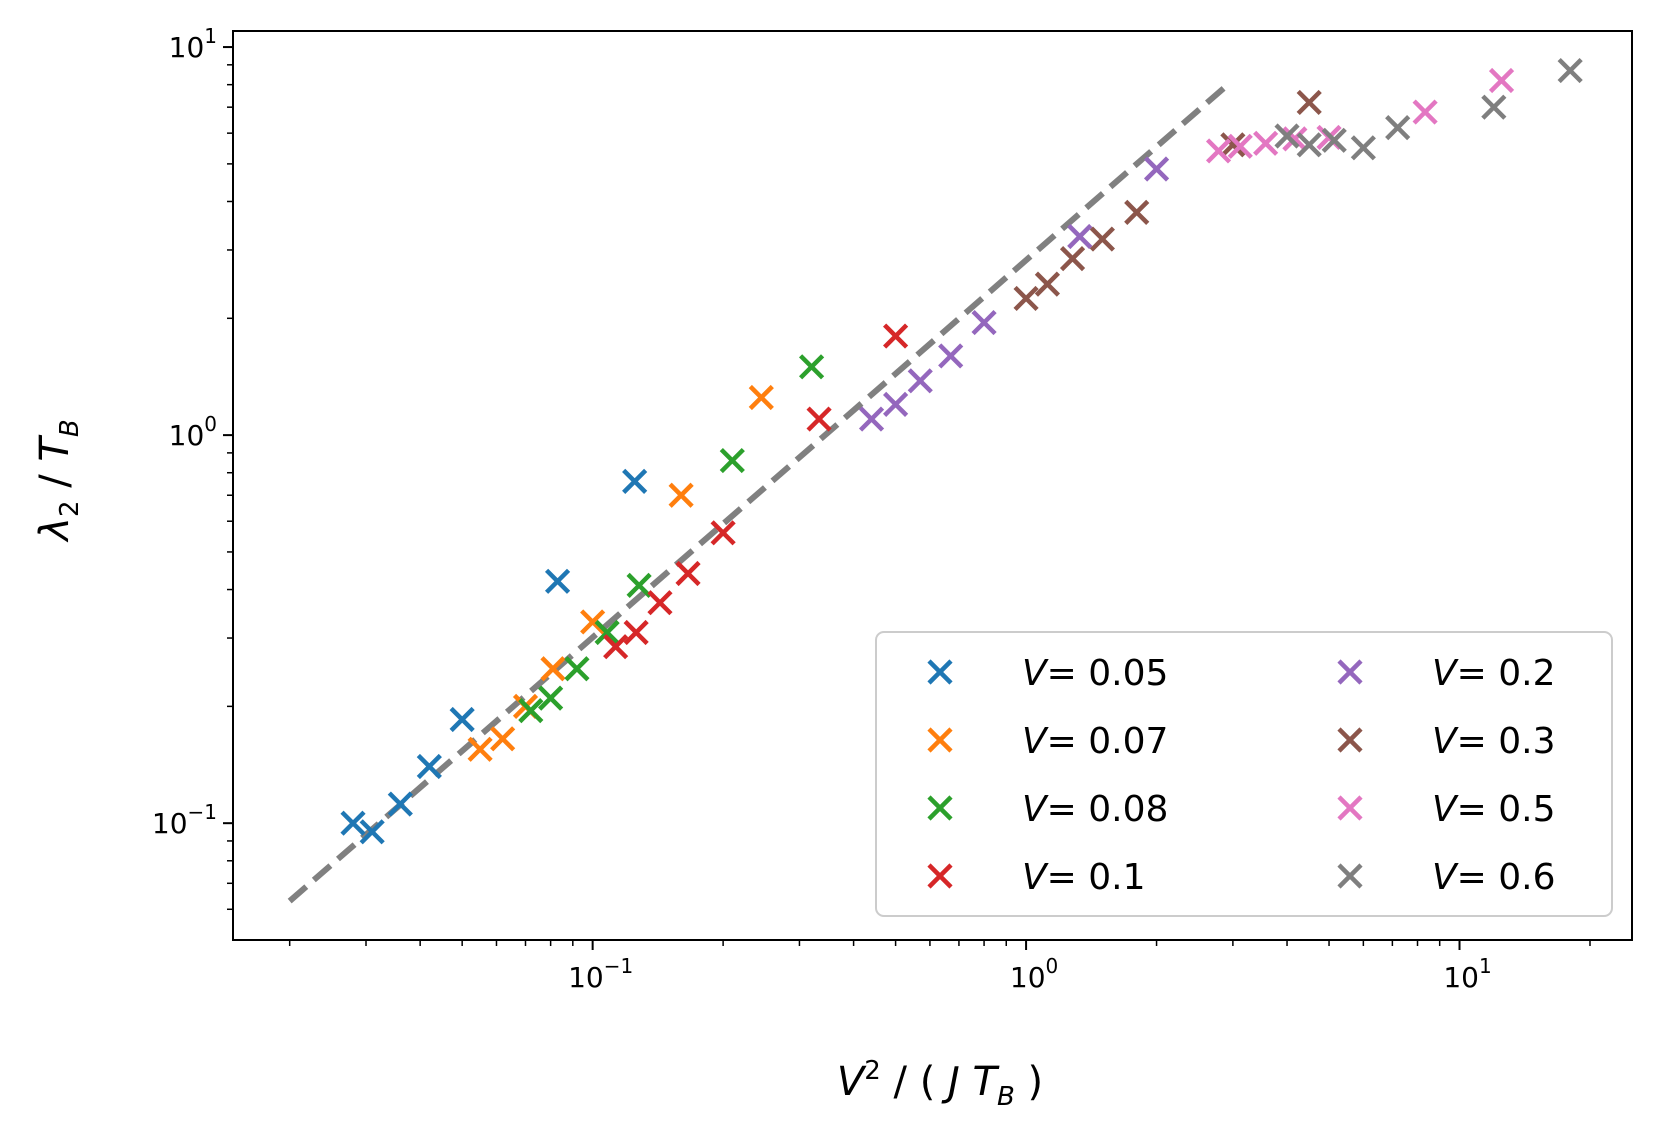 This screenshot has height=1123, width=1656. I want to click on legend-label: V= 0.07, so click(1095, 741).